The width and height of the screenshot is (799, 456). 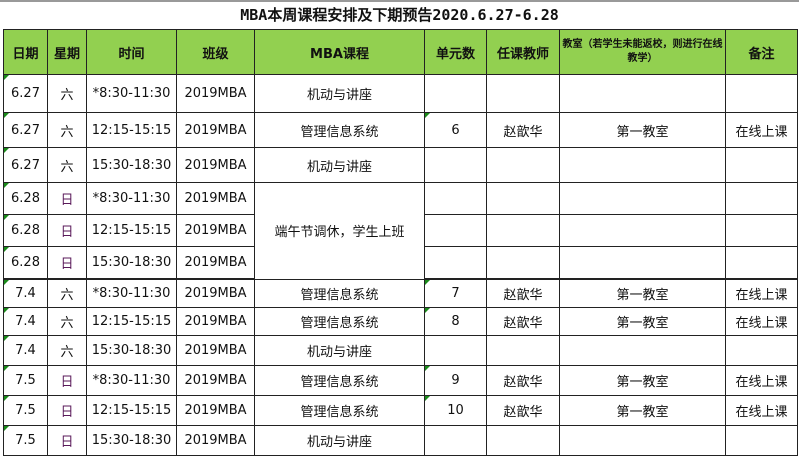 I want to click on cell-units: 10, so click(x=455, y=410).